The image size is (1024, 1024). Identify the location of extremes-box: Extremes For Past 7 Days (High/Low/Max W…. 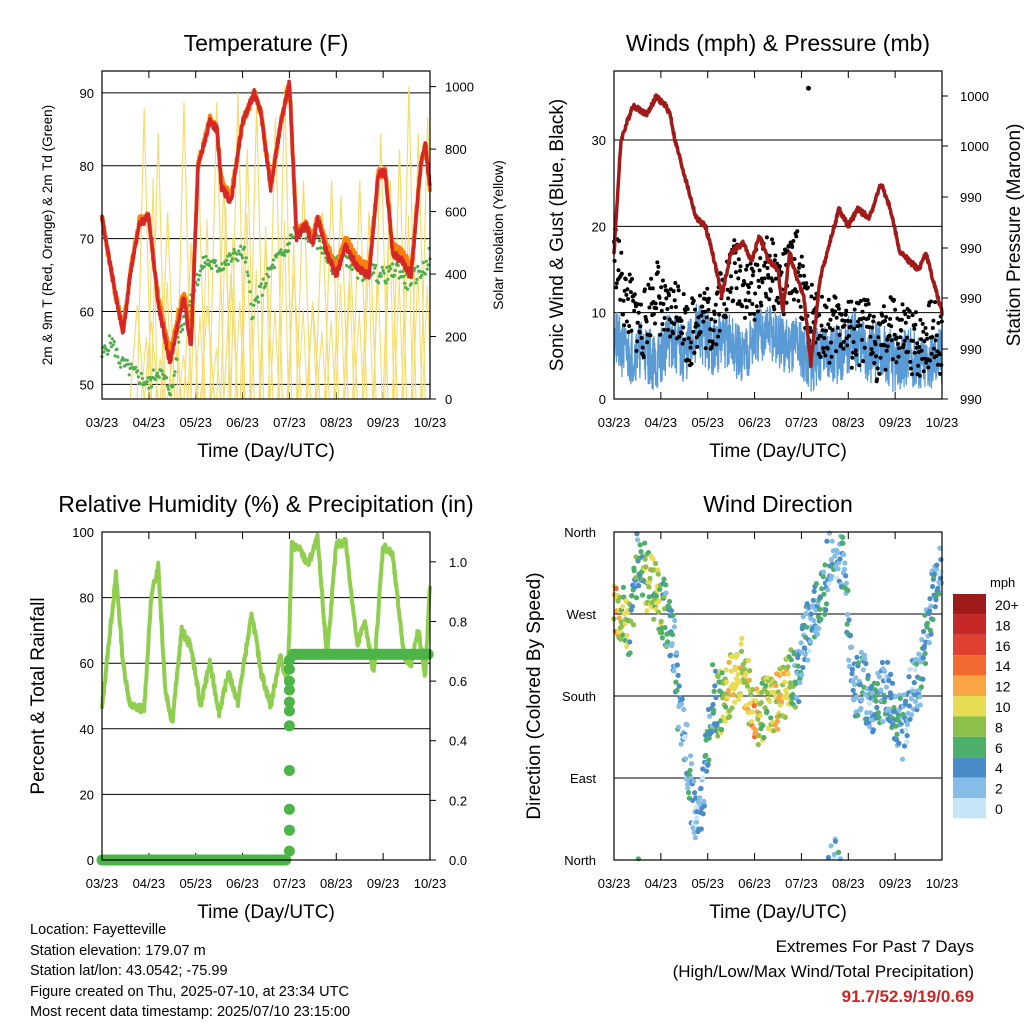
(823, 971).